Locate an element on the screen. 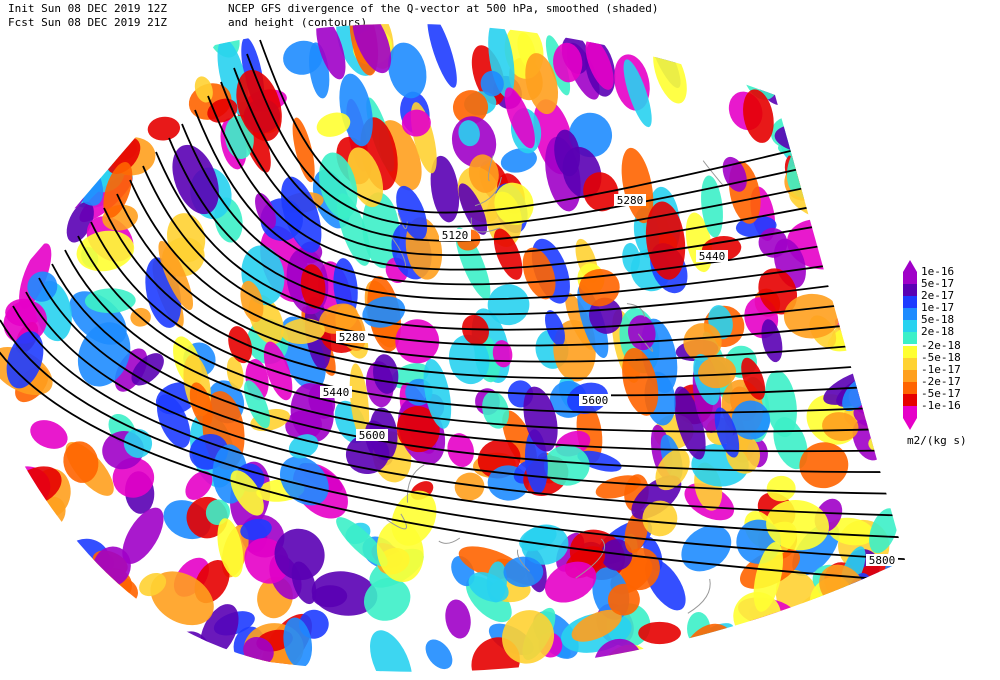 This screenshot has width=1000, height=680. legend-label: -1e-16 is located at coordinates (941, 405).